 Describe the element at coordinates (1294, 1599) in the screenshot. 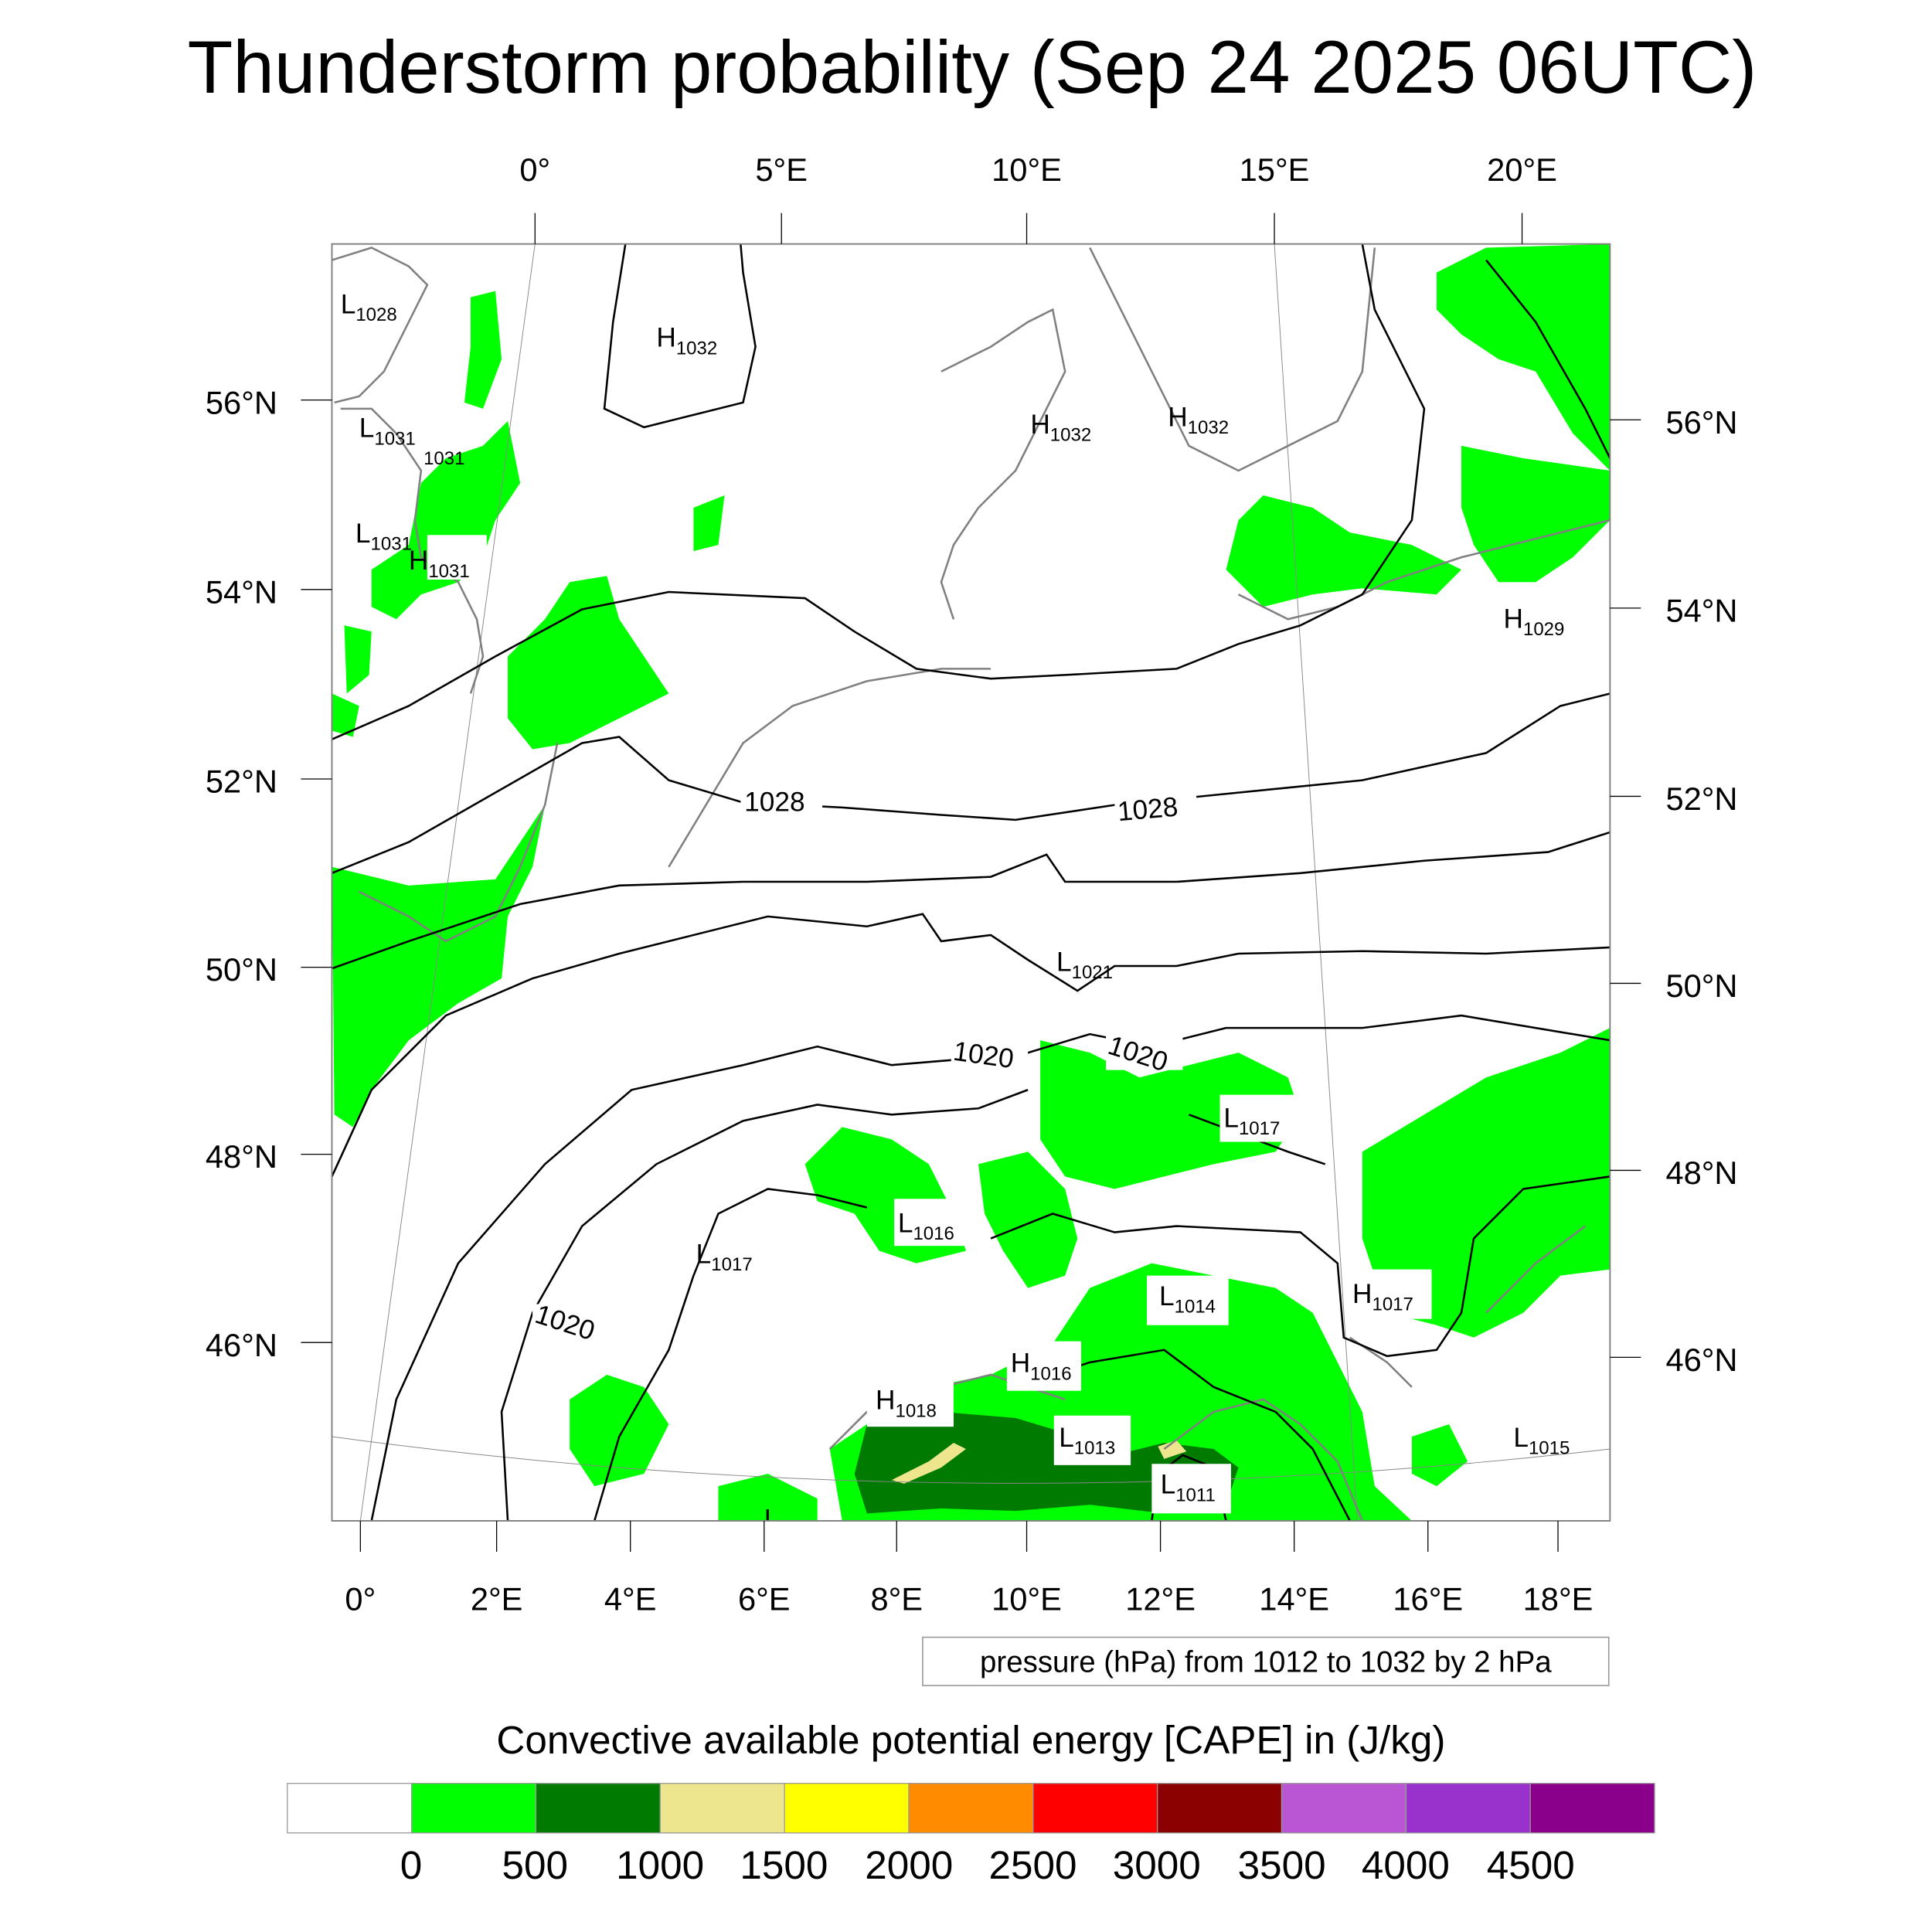

I see `lon-label: 14°E` at that location.